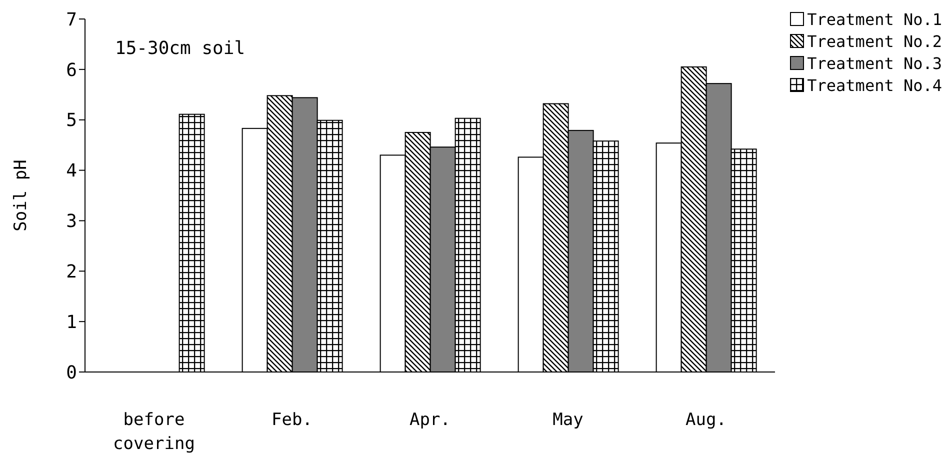 The width and height of the screenshot is (950, 470). What do you see at coordinates (71, 322) in the screenshot?
I see `y-tick-label: 1` at bounding box center [71, 322].